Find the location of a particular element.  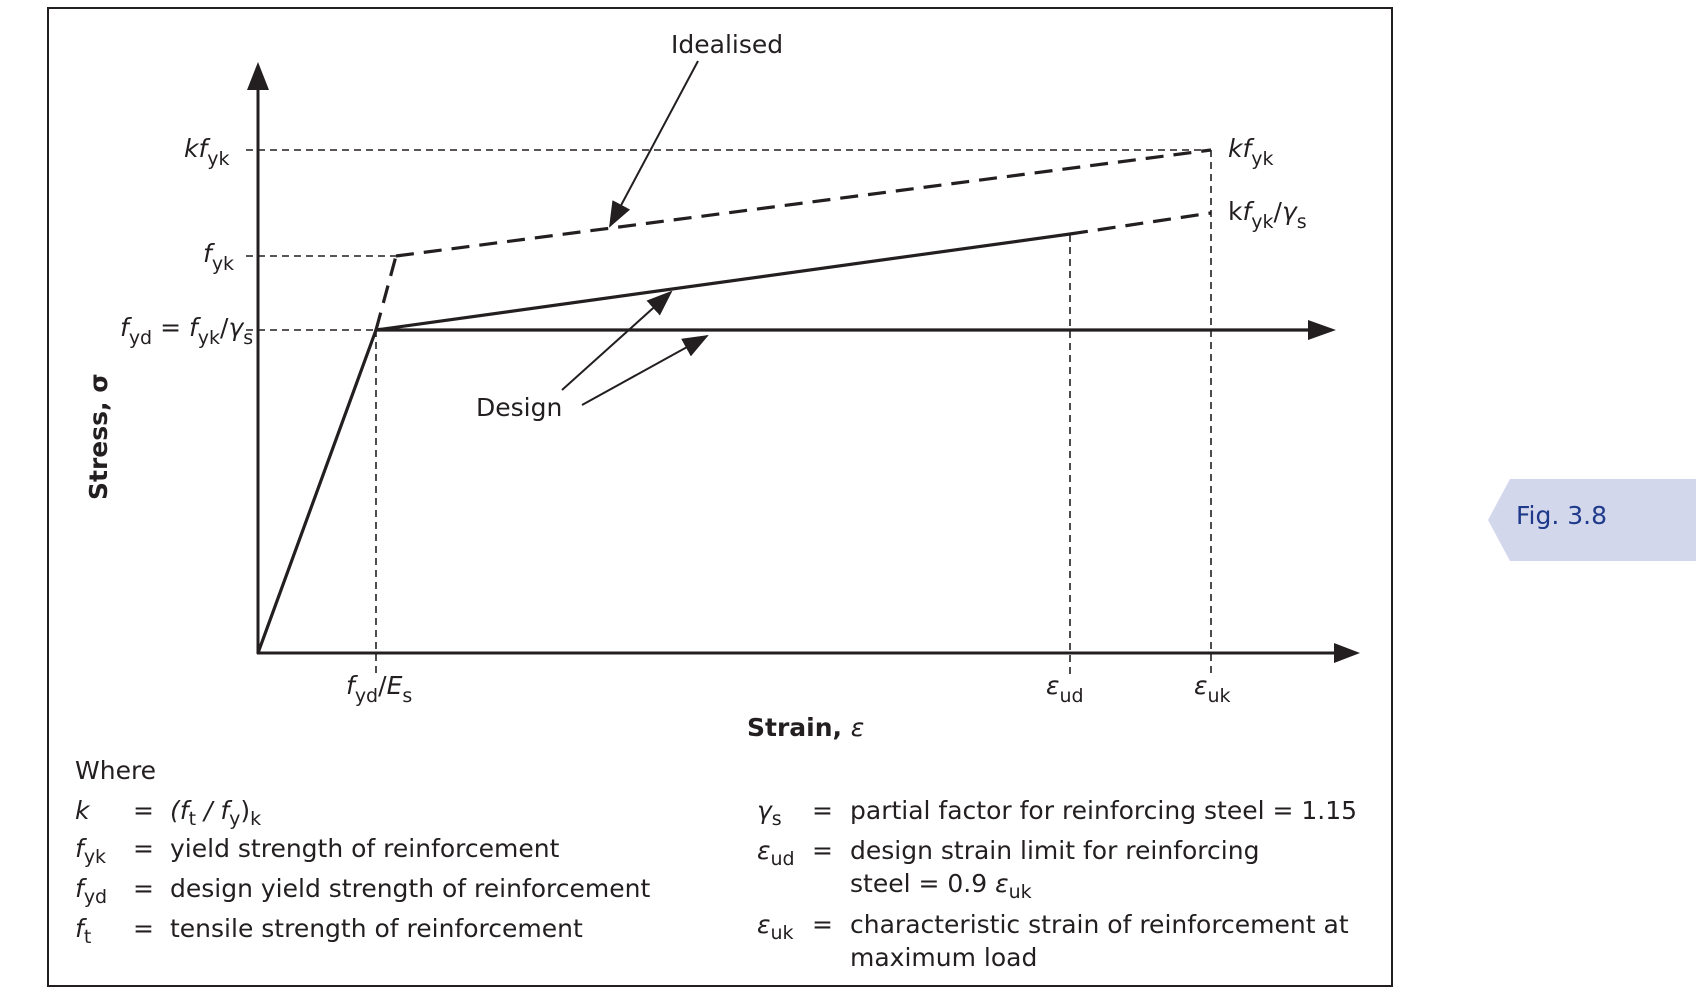

y-label-fyd: fyd = fyk/γs is located at coordinates (186, 331).